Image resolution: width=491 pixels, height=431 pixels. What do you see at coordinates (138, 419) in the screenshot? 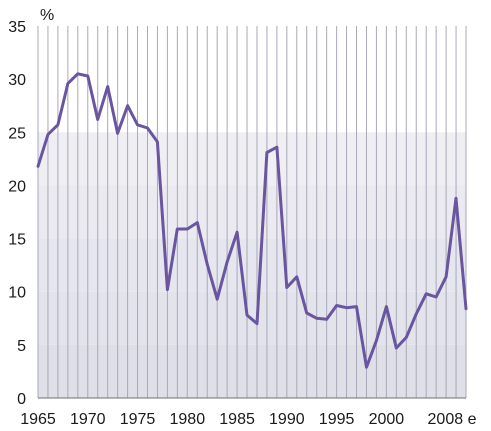
I see `x-tick-label: 1975` at bounding box center [138, 419].